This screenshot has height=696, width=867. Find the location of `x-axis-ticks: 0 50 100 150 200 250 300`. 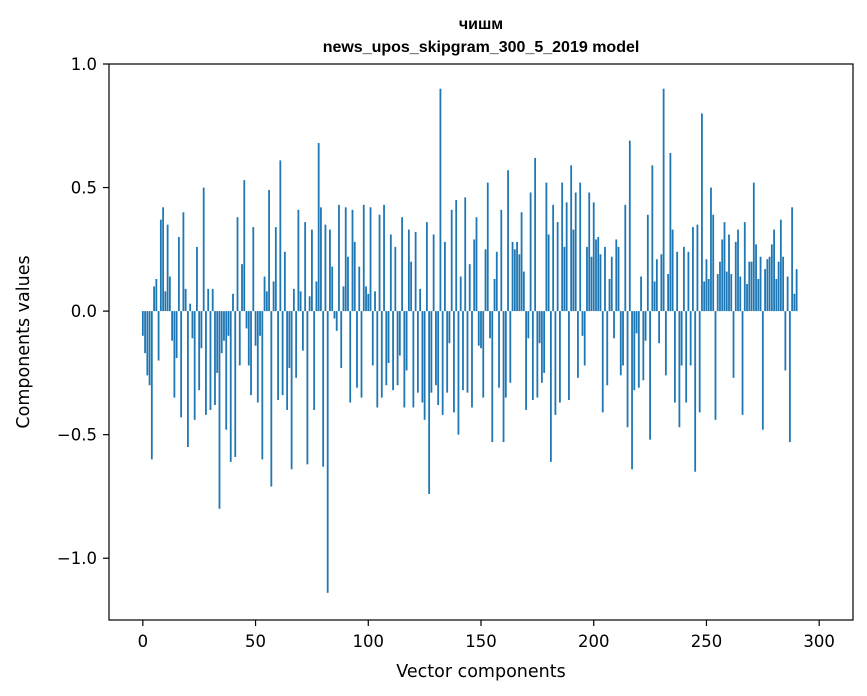

x-axis-ticks: 0 50 100 150 200 250 300 is located at coordinates (486, 635).